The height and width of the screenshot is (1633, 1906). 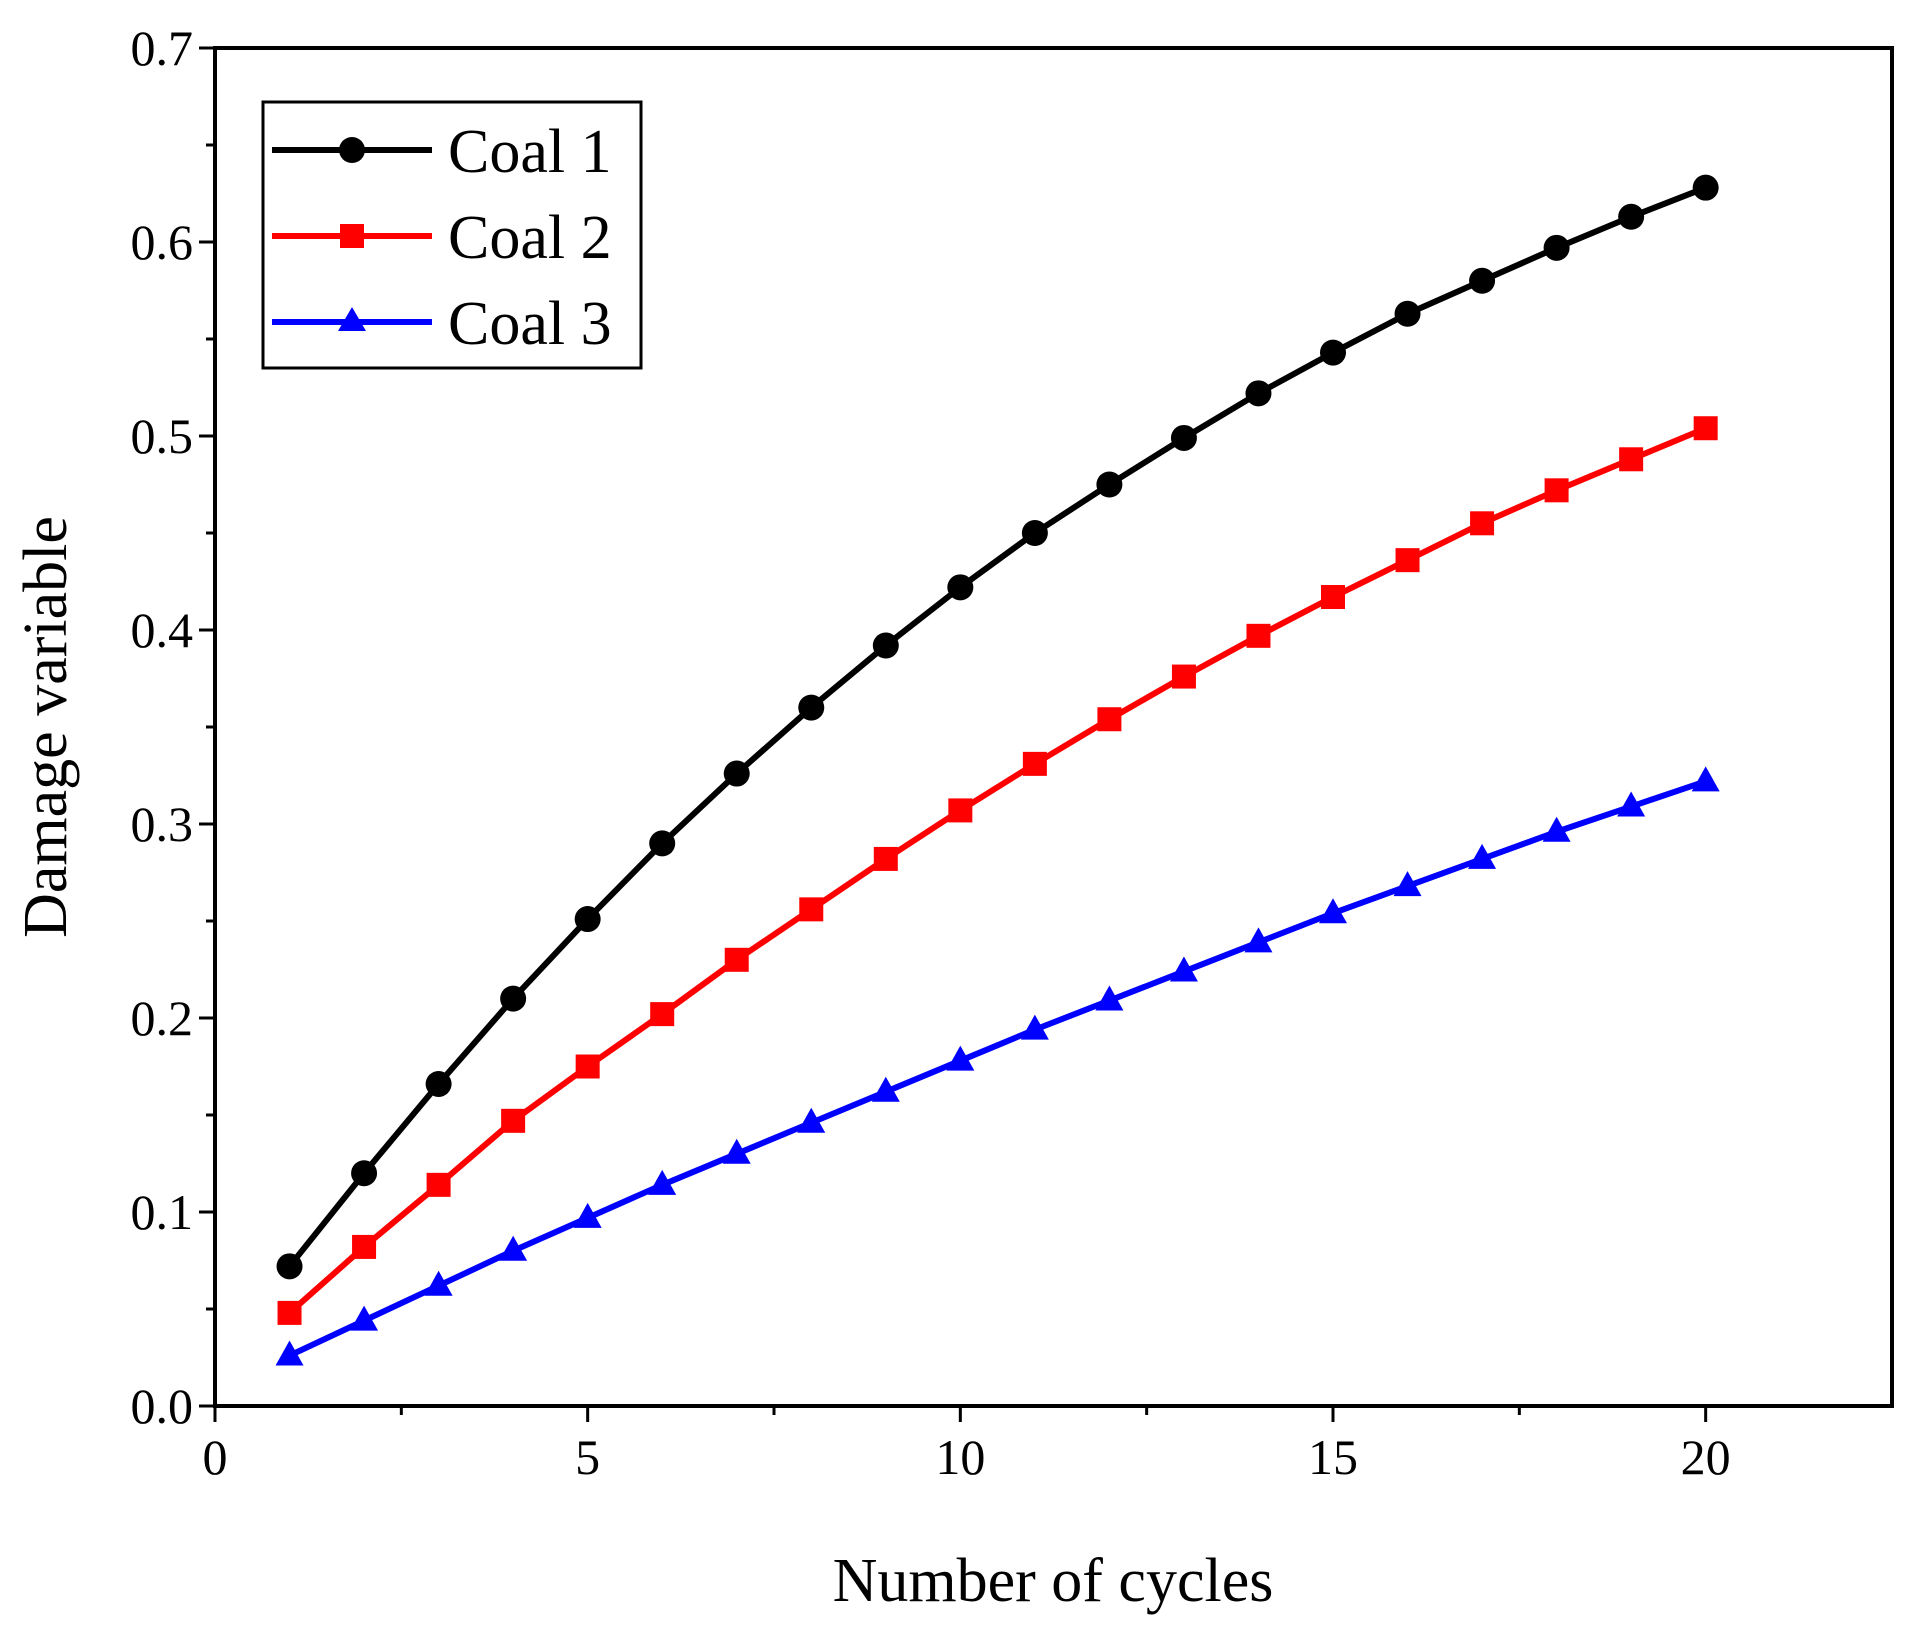 What do you see at coordinates (162, 242) in the screenshot?
I see `y-tick-label: 0.6` at bounding box center [162, 242].